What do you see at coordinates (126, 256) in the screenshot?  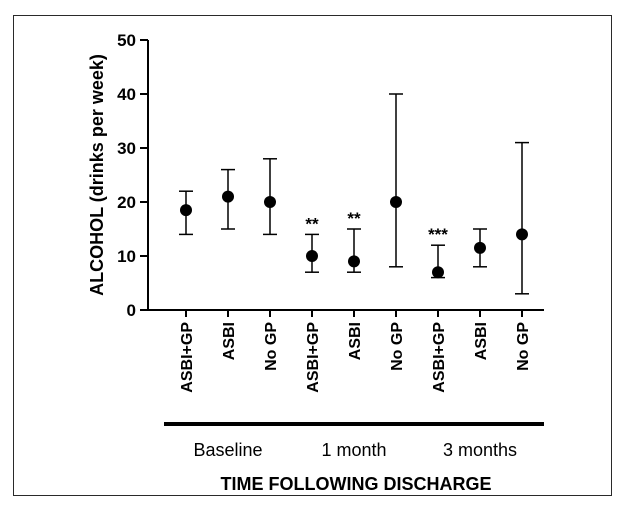 I see `y-tick-label: 10` at bounding box center [126, 256].